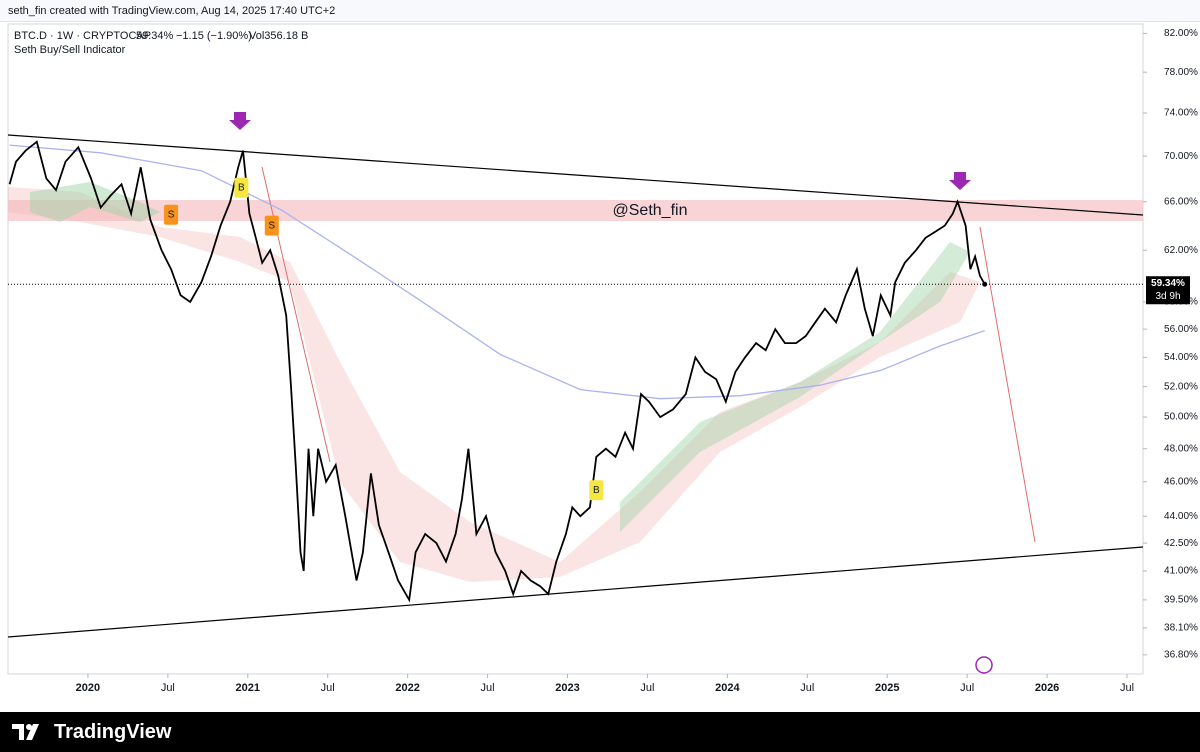 The height and width of the screenshot is (752, 1200). I want to click on last-point, so click(985, 284).